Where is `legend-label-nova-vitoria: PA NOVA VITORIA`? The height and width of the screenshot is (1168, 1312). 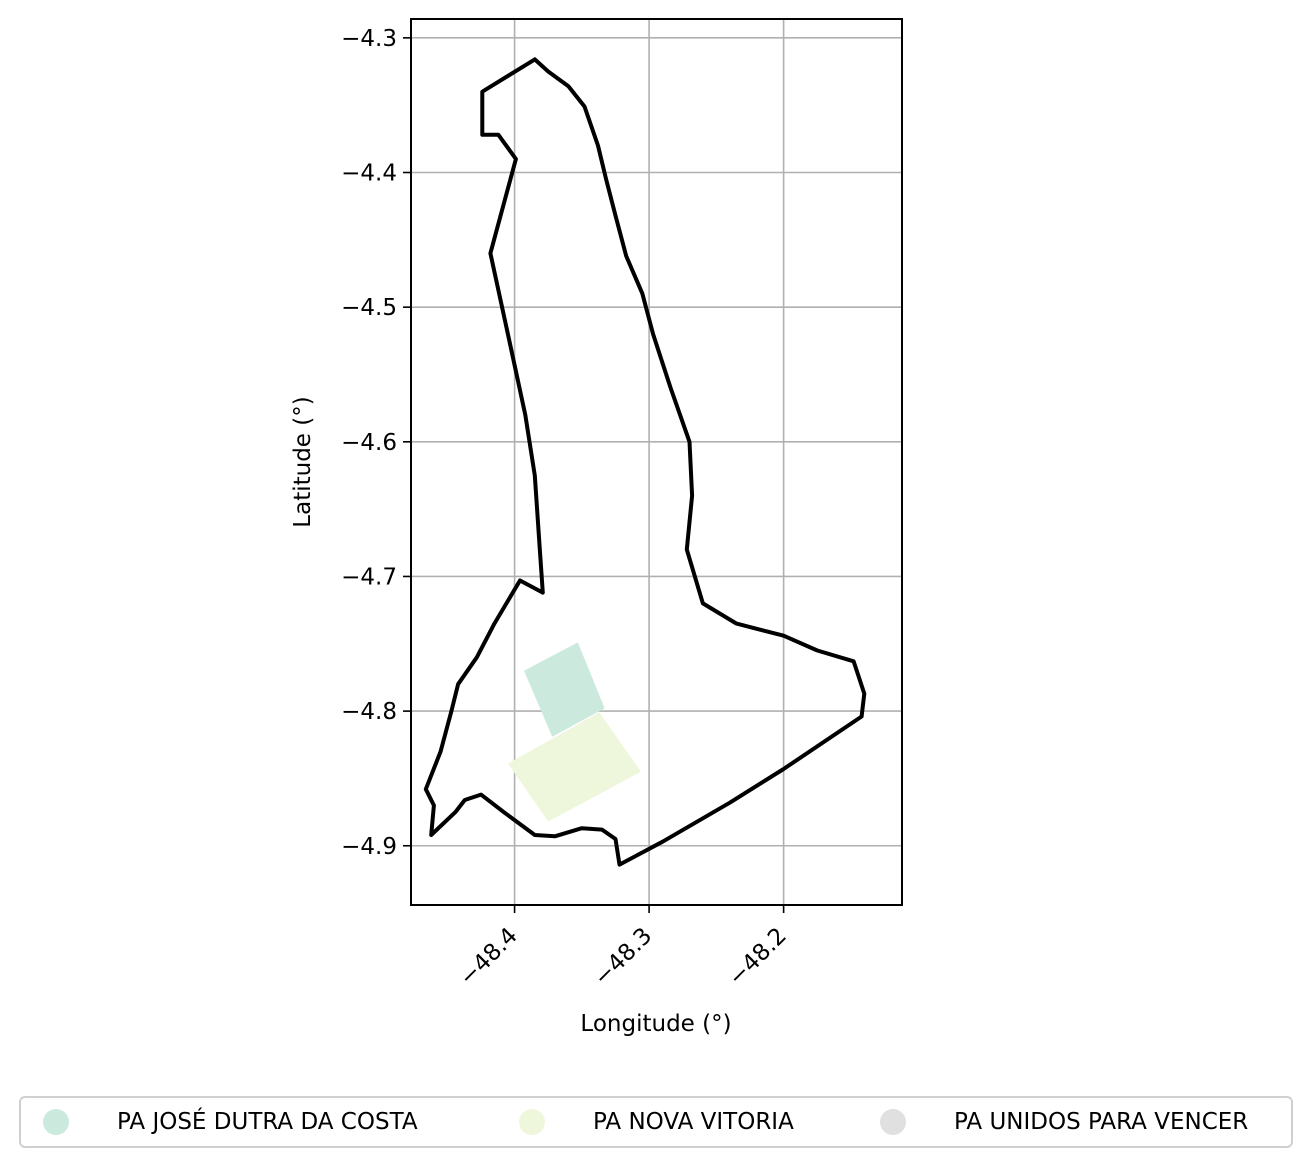
legend-label-nova-vitoria: PA NOVA VITORIA is located at coordinates (693, 1122).